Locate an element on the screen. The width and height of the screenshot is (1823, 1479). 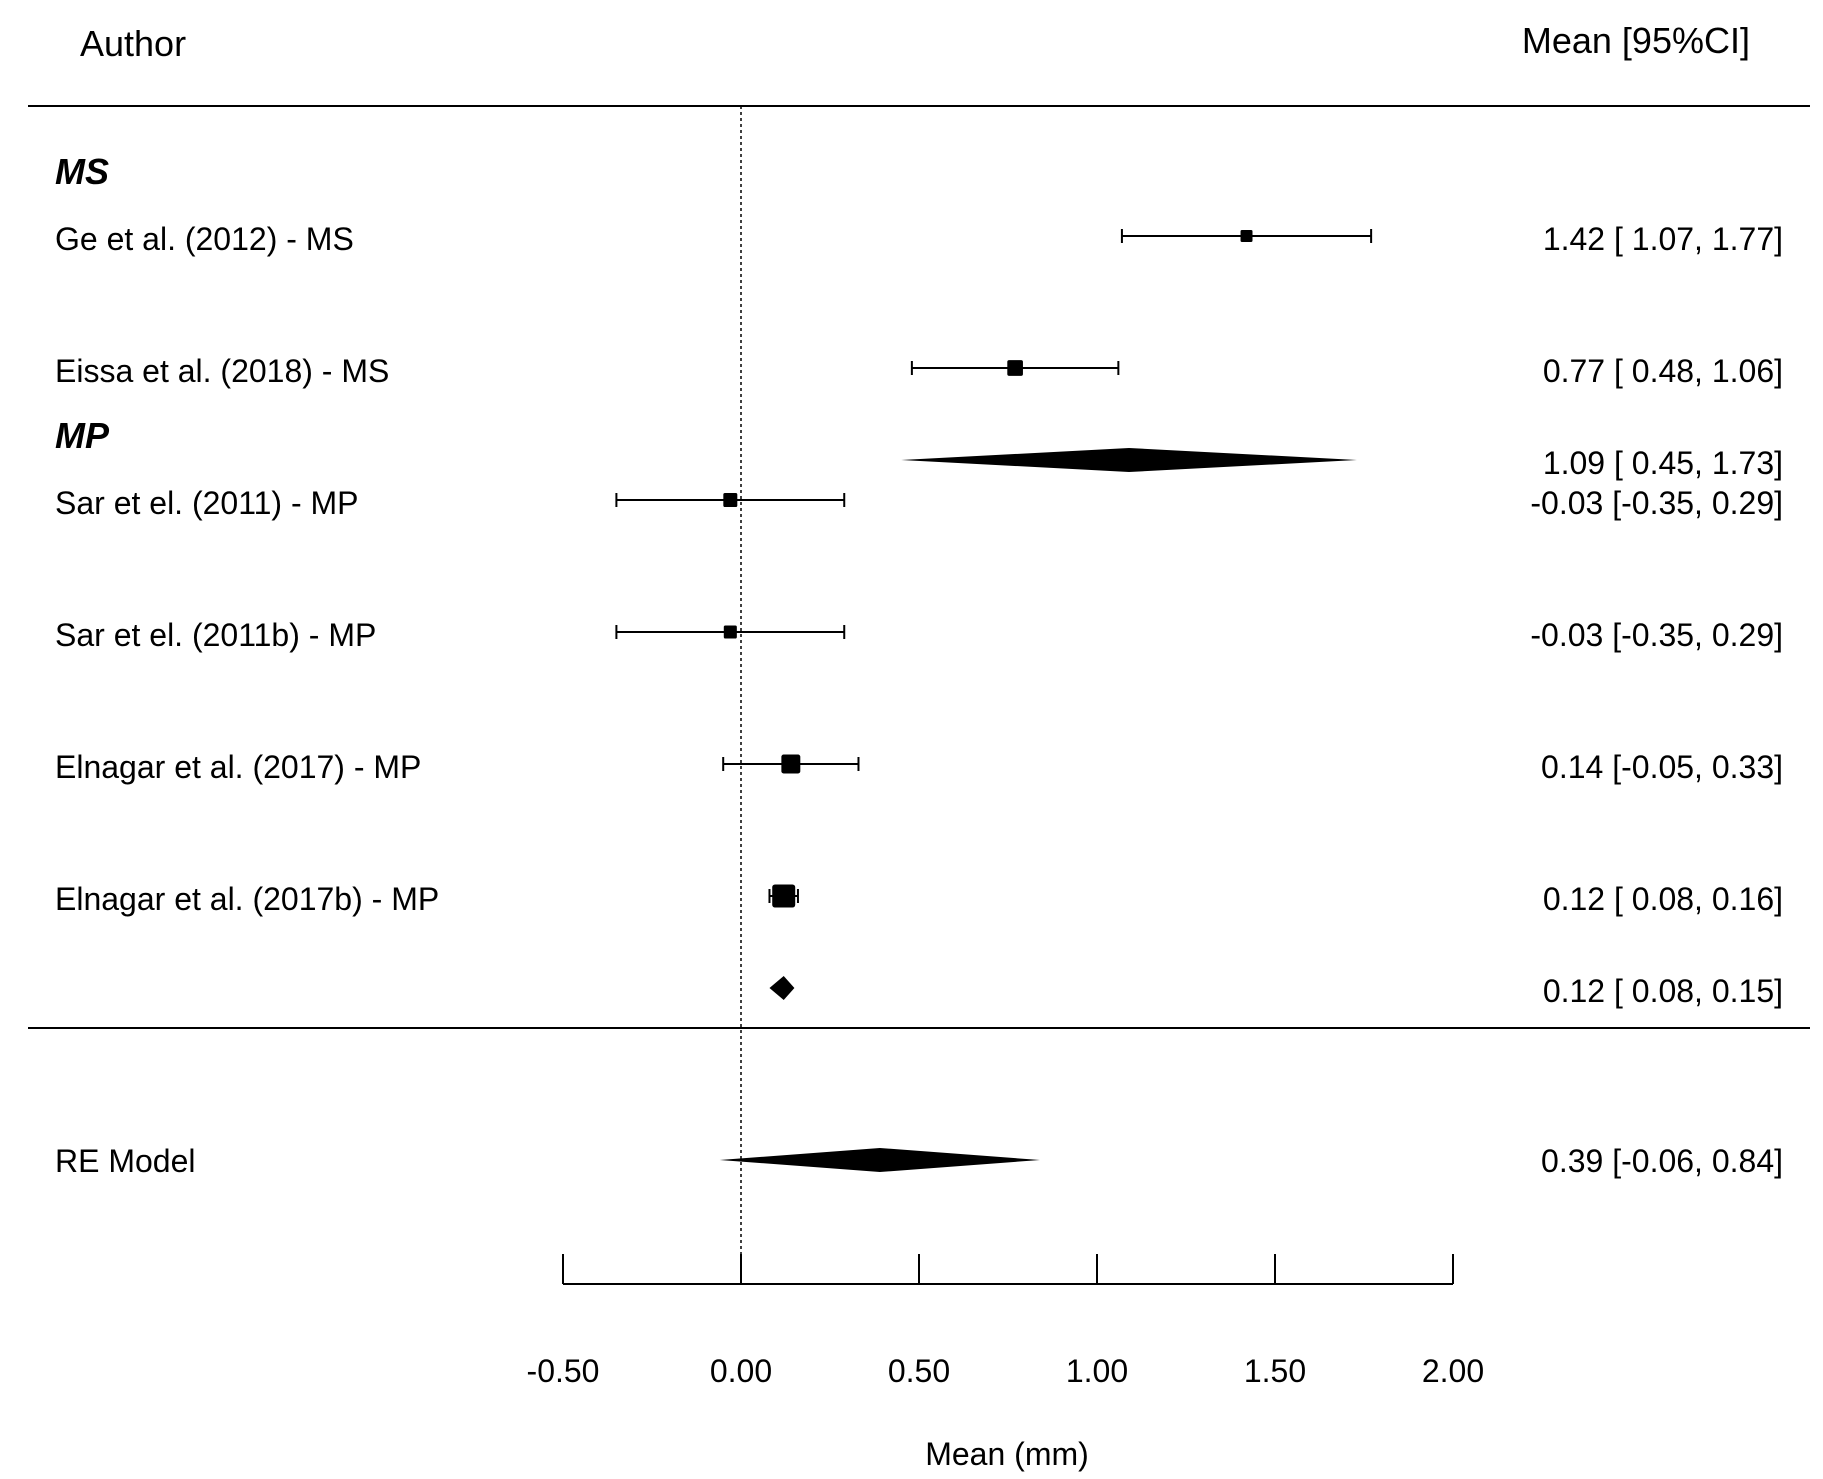
group-heading-ms: MS is located at coordinates (82, 171).